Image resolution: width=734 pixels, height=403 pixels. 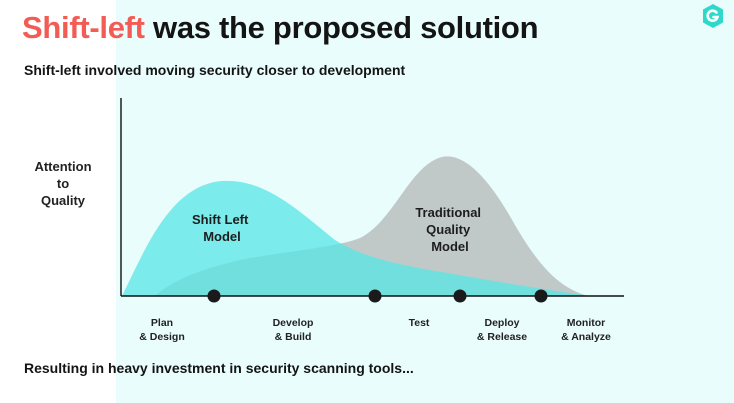 What do you see at coordinates (63, 166) in the screenshot?
I see `y-axis-label-line: Attention` at bounding box center [63, 166].